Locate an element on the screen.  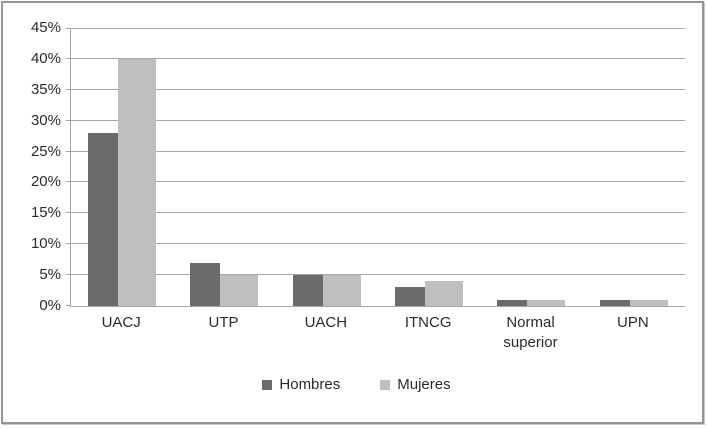
y-tick-label-40: 40% is located at coordinates (45, 58).